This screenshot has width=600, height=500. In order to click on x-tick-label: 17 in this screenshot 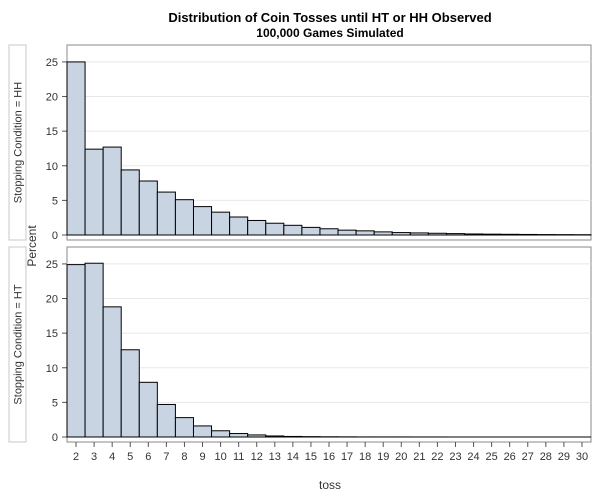, I will do `click(347, 457)`.